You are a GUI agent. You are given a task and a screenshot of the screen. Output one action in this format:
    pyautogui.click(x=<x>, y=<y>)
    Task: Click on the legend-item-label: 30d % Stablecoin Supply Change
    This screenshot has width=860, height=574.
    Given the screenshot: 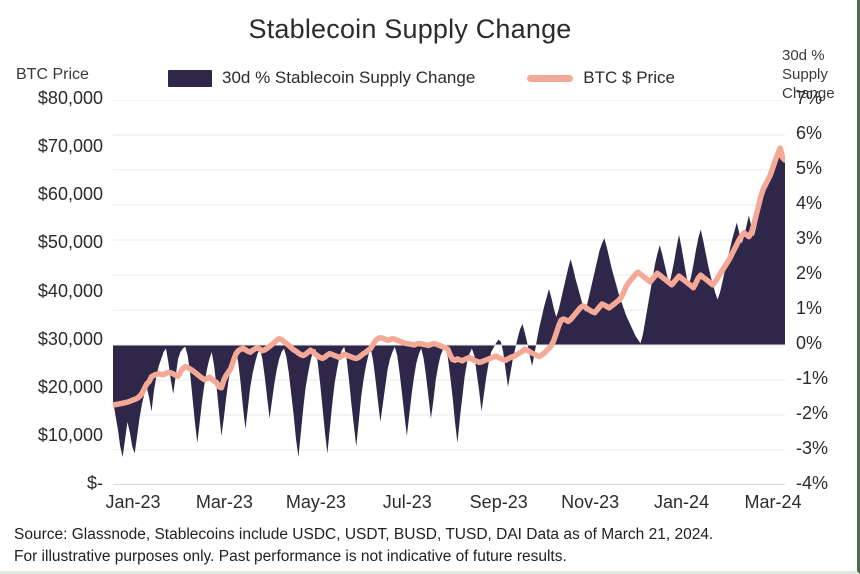 What is the action you would take?
    pyautogui.click(x=349, y=77)
    